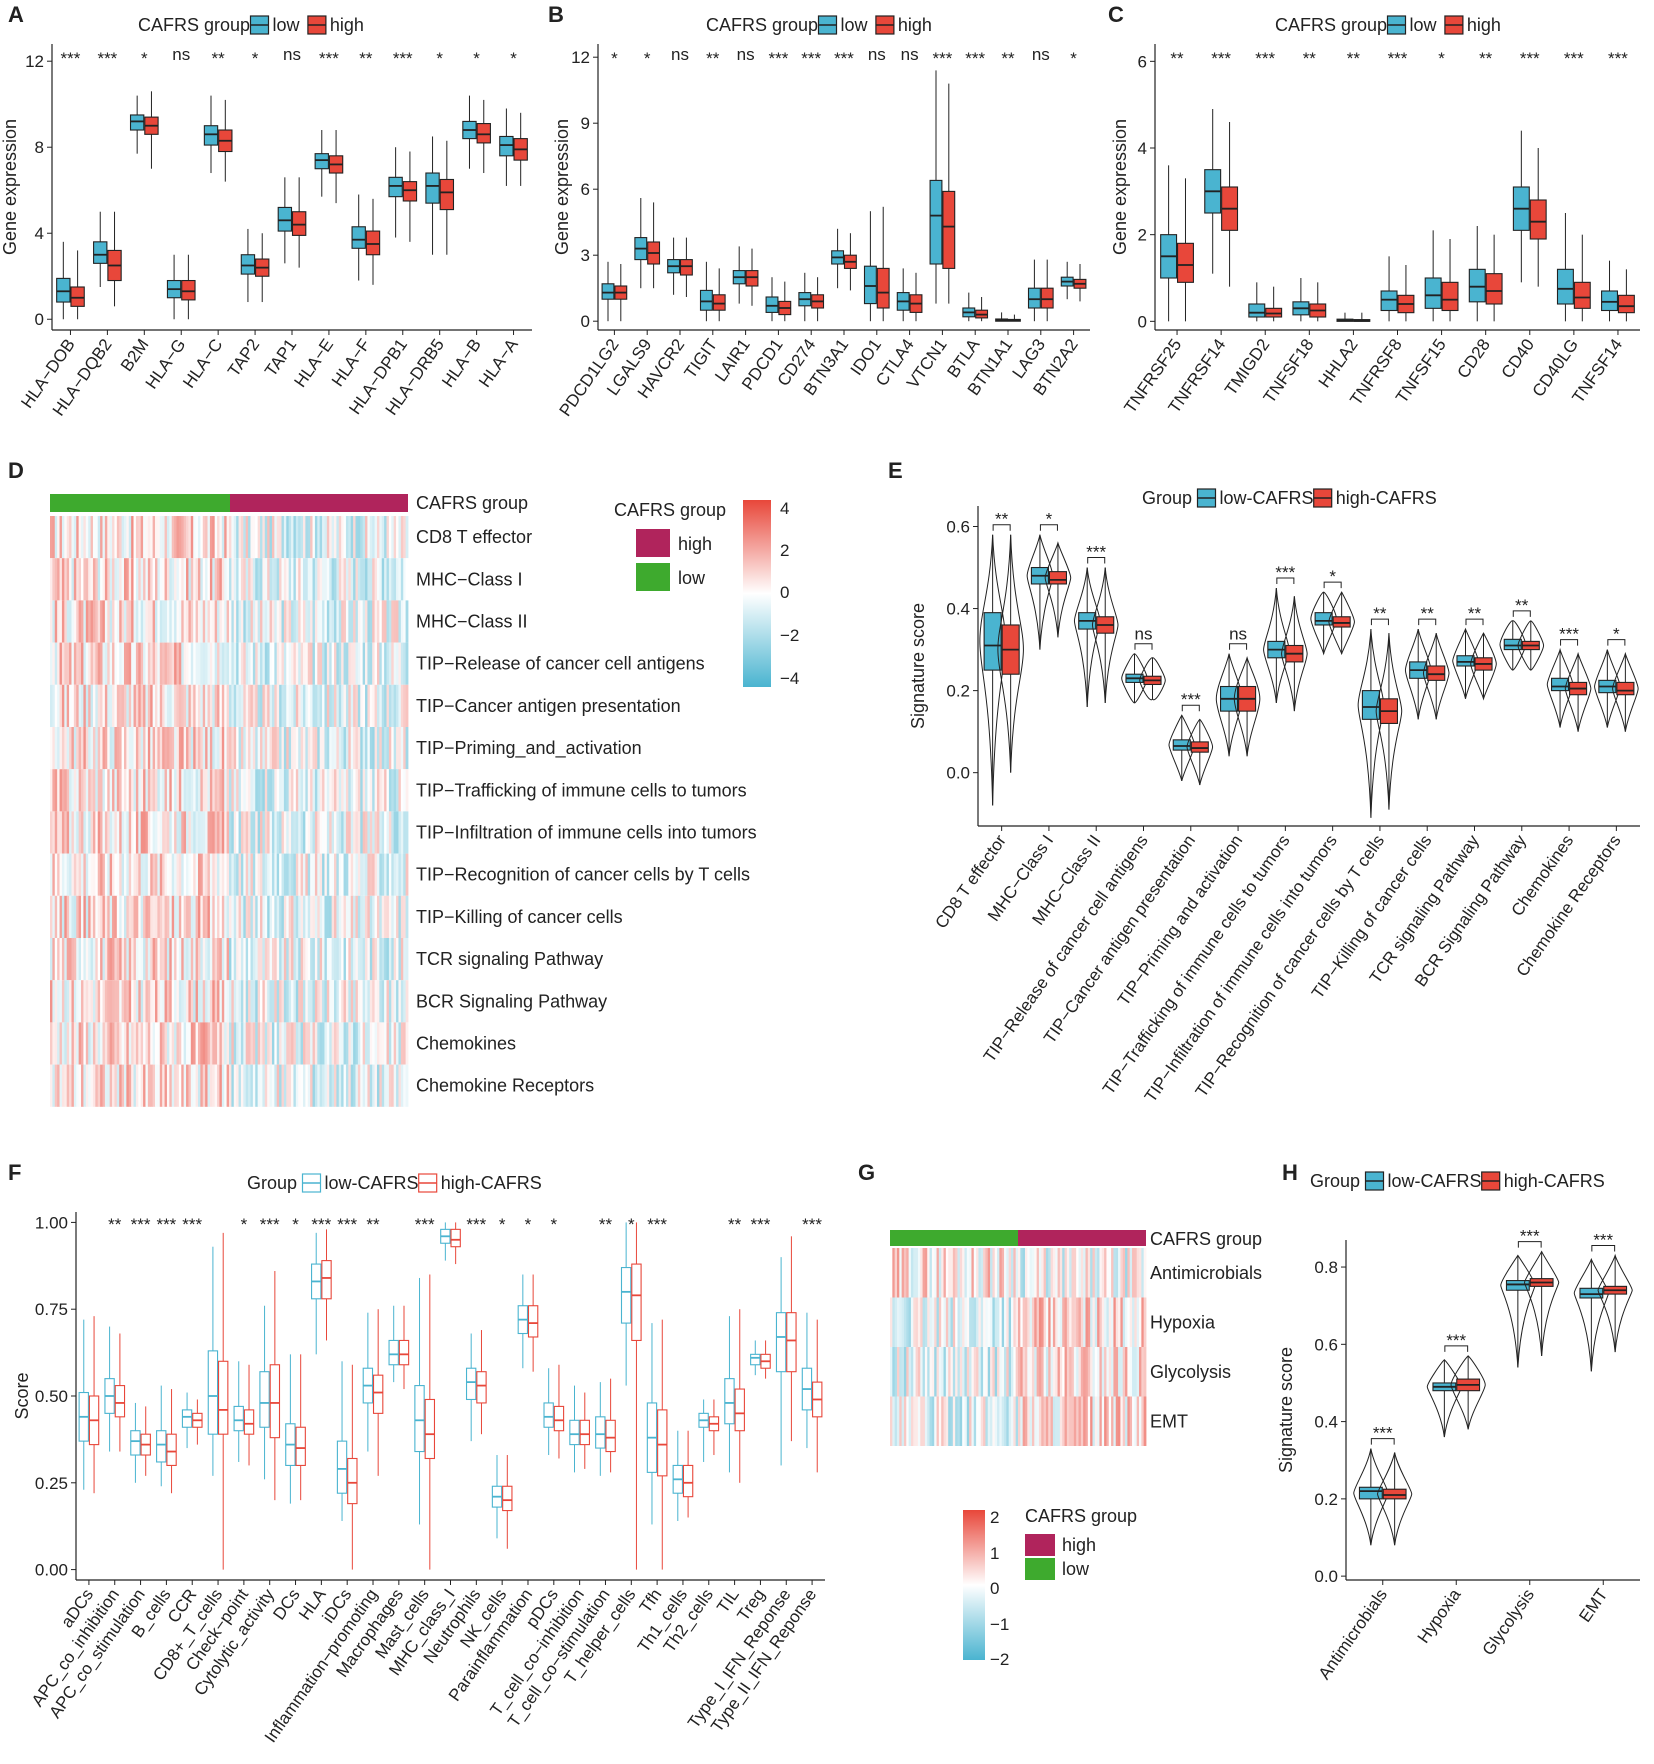  I want to click on scale-tick: 4, so click(784, 508).